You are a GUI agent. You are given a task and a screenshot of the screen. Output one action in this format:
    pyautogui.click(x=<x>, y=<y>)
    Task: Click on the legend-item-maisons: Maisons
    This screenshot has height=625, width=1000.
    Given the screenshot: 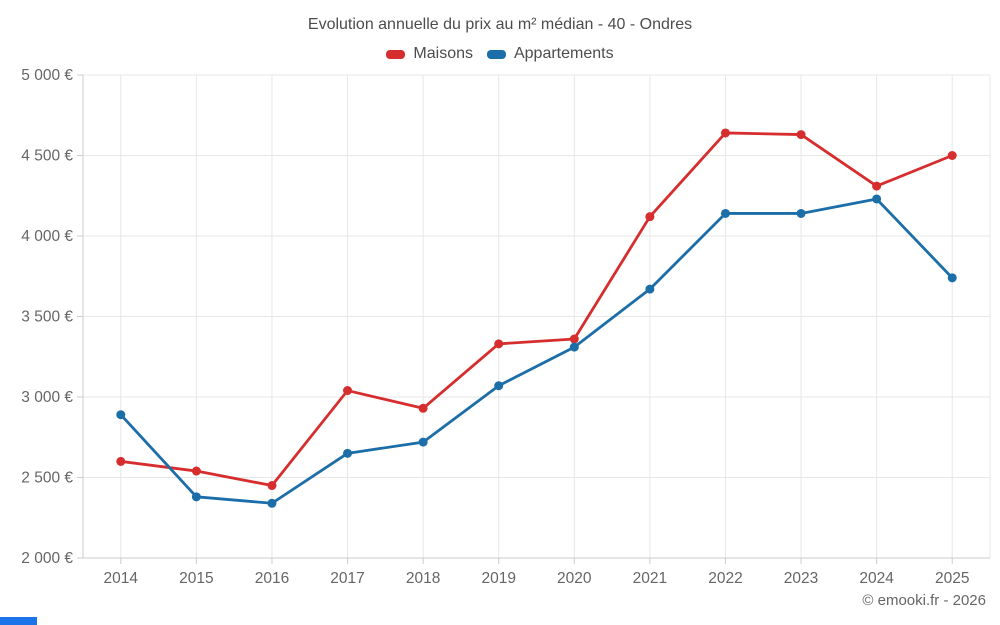 What is the action you would take?
    pyautogui.click(x=429, y=54)
    